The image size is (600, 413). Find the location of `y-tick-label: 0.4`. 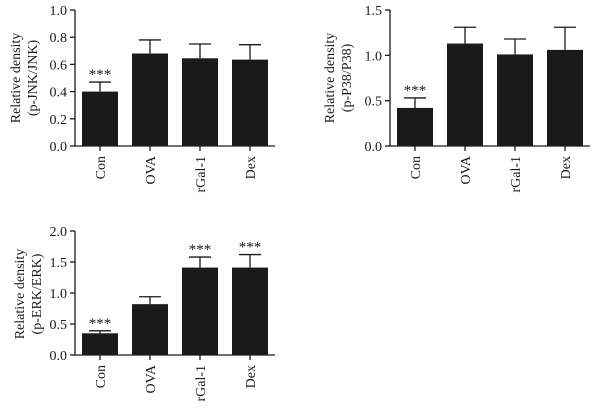

y-tick-label: 0.4 is located at coordinates (59, 93).